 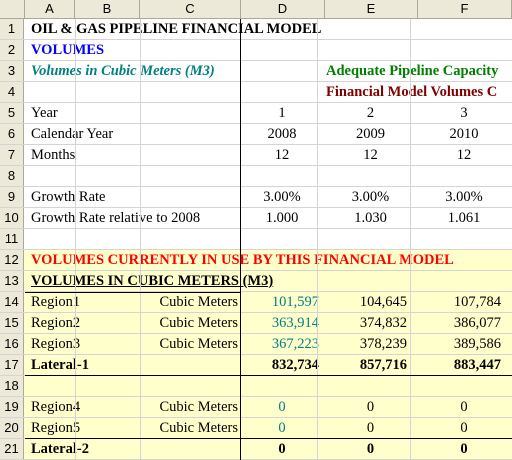 What do you see at coordinates (72, 134) in the screenshot?
I see `cell-a6: Calendar Year` at bounding box center [72, 134].